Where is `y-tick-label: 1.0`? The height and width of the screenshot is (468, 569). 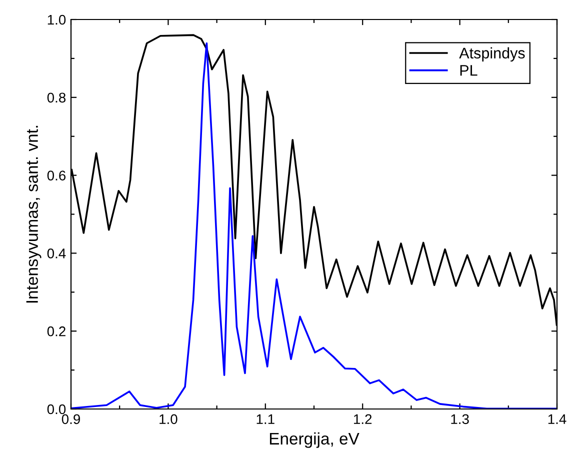
y-tick-label: 1.0 is located at coordinates (57, 19).